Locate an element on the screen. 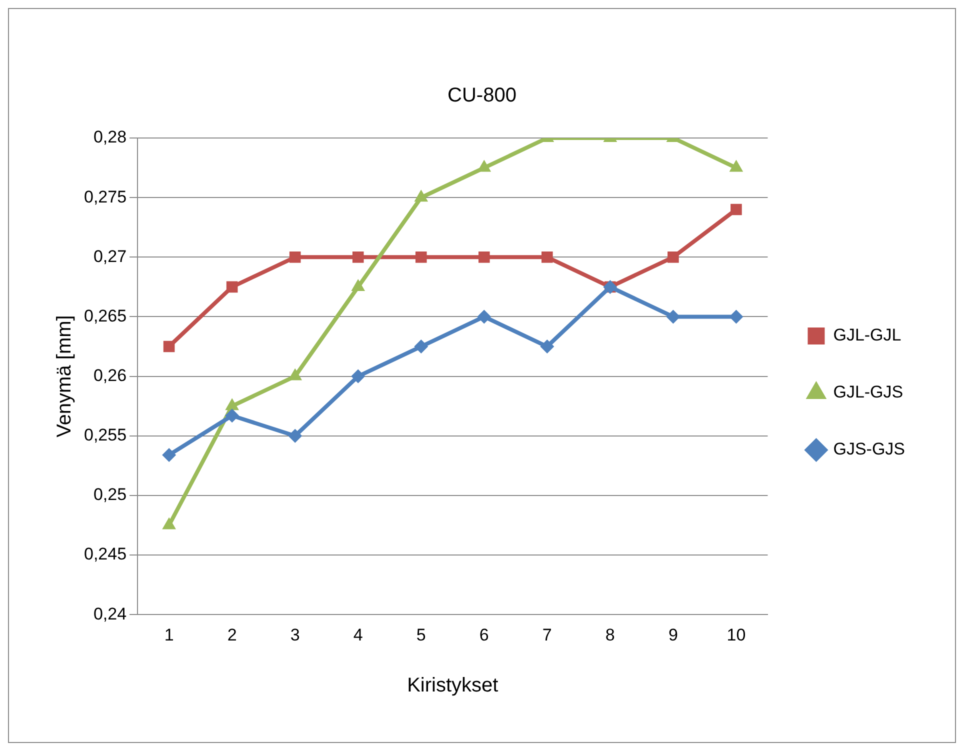 This screenshot has height=751, width=966. x-tick-label: 7 is located at coordinates (547, 634).